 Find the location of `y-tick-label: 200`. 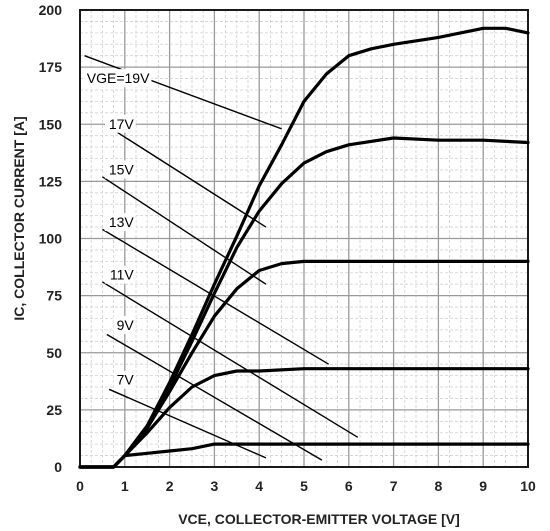

y-tick-label: 200 is located at coordinates (51, 10).